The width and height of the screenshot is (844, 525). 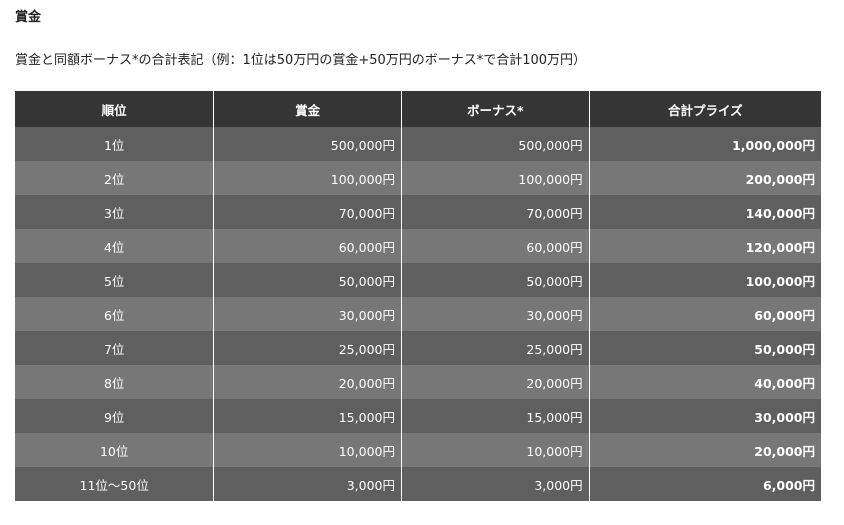 What do you see at coordinates (495, 144) in the screenshot?
I see `bonus-cell: 500,000円` at bounding box center [495, 144].